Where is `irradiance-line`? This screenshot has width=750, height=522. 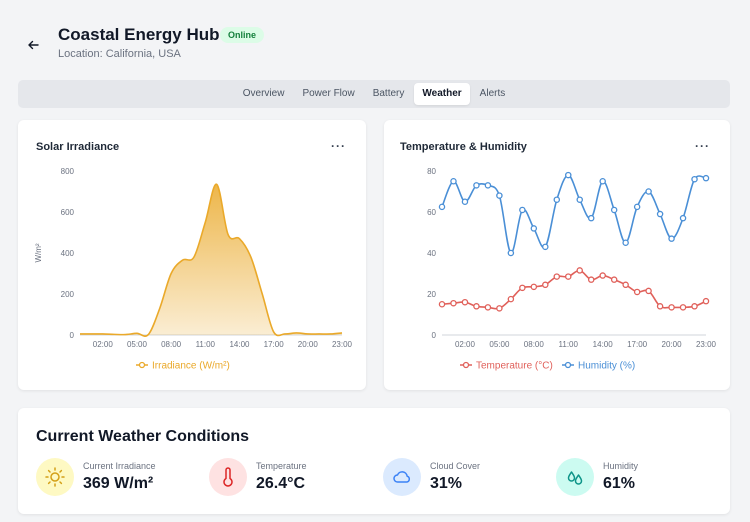 irradiance-line is located at coordinates (211, 260).